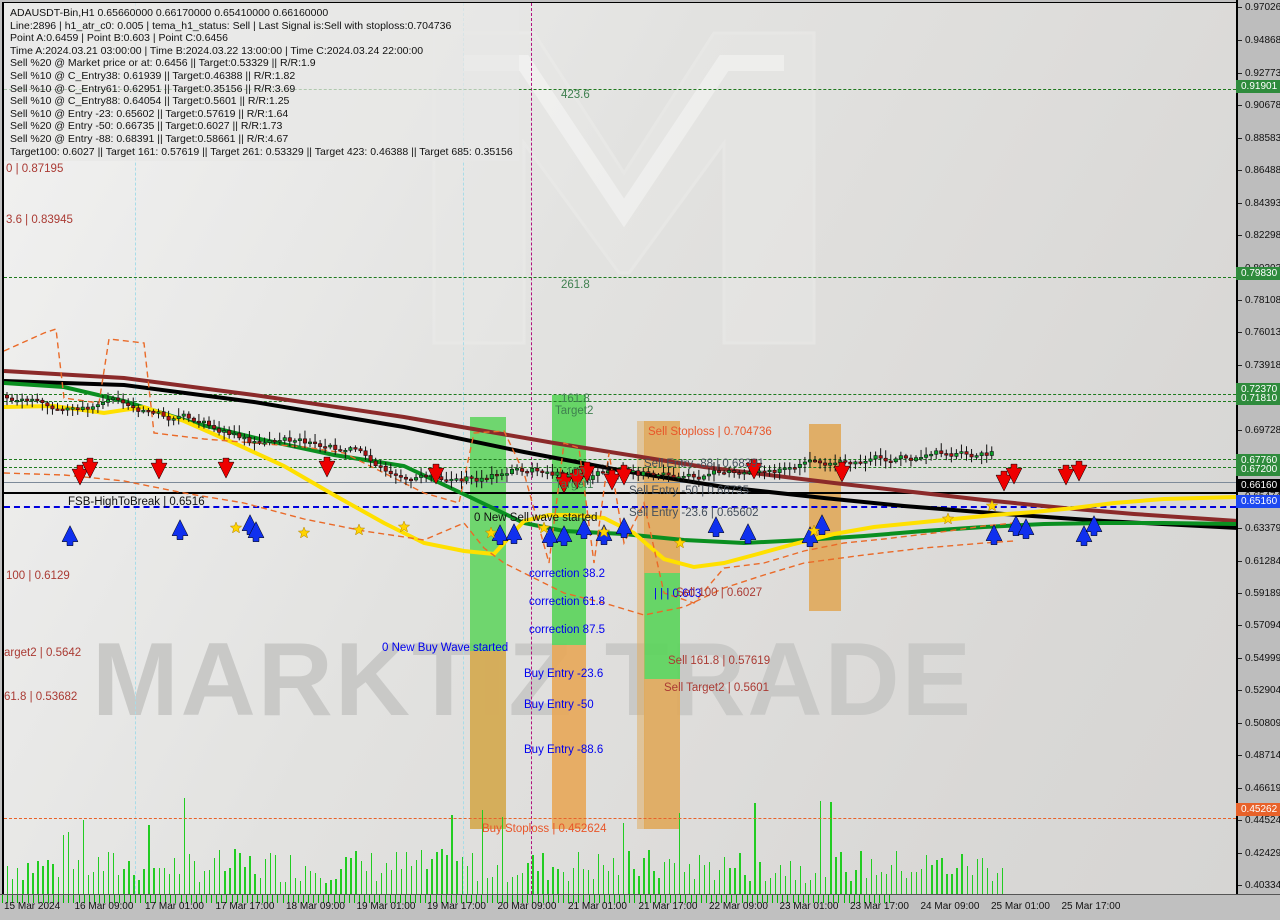  Describe the element at coordinates (1259, 461) in the screenshot. I see `price-tick-label: 0.67760` at that location.